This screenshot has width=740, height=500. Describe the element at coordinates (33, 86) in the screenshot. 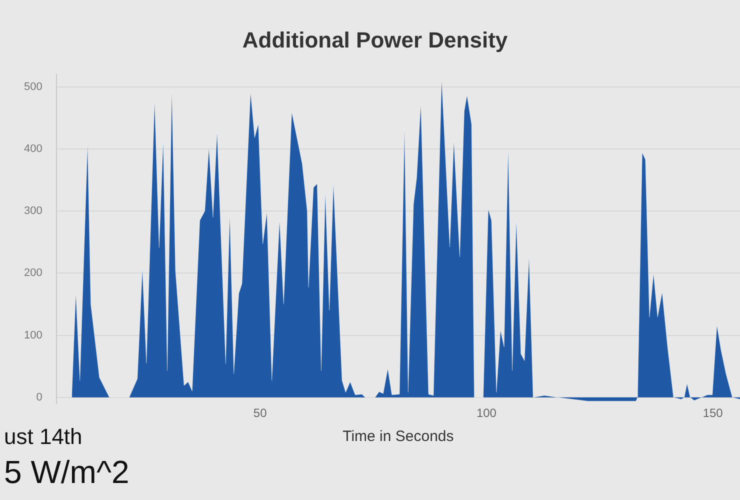

I see `y-tick-label: 500` at that location.